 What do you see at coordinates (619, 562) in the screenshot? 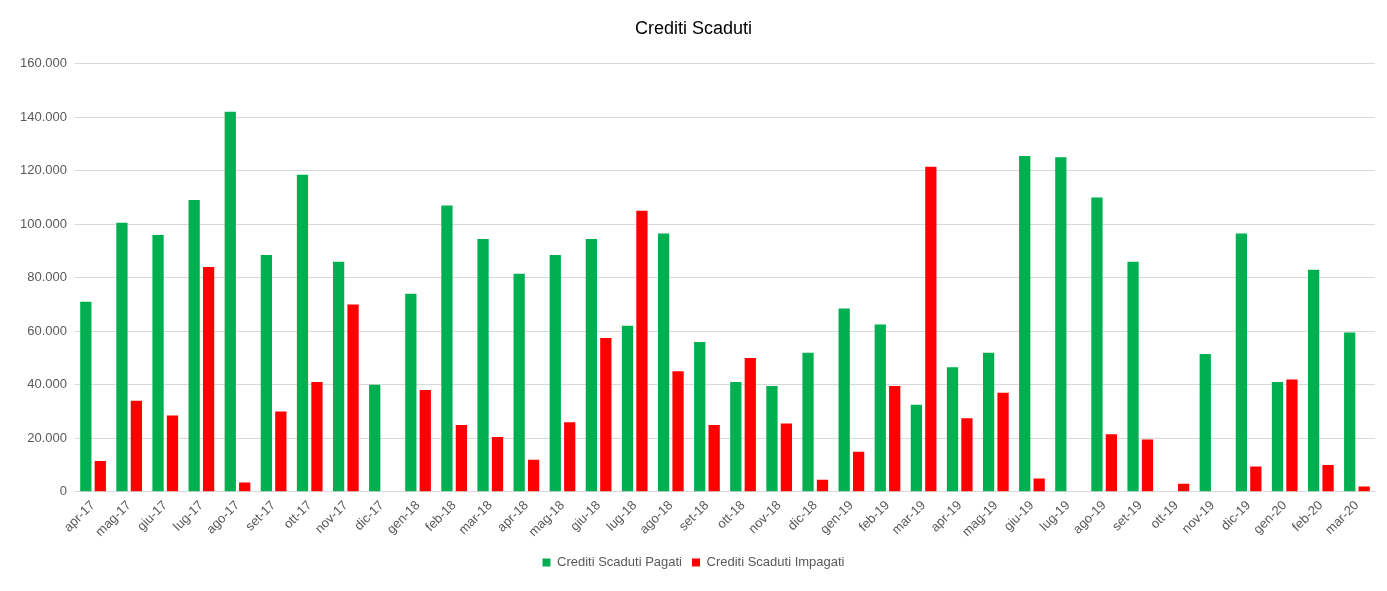
I see `legend-label: Crediti Scaduti Pagati` at bounding box center [619, 562].